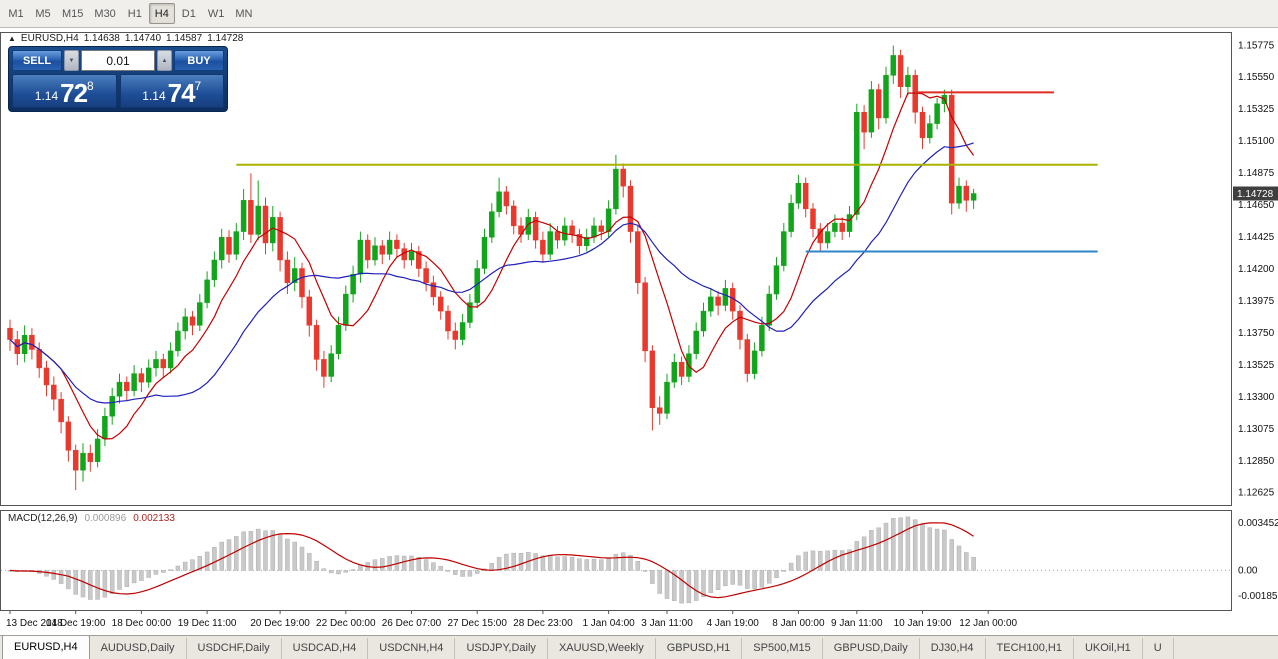 The image size is (1278, 659). I want to click on chevron-down-icon: ▼, so click(71, 60).